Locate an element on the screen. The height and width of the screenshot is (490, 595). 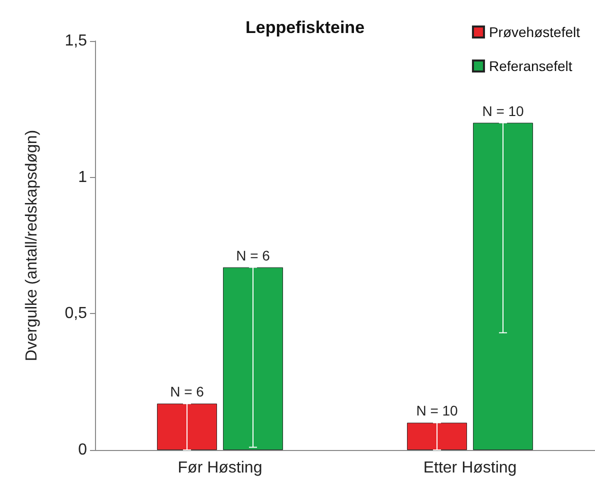
y-tick-label: 0 is located at coordinates (83, 450).